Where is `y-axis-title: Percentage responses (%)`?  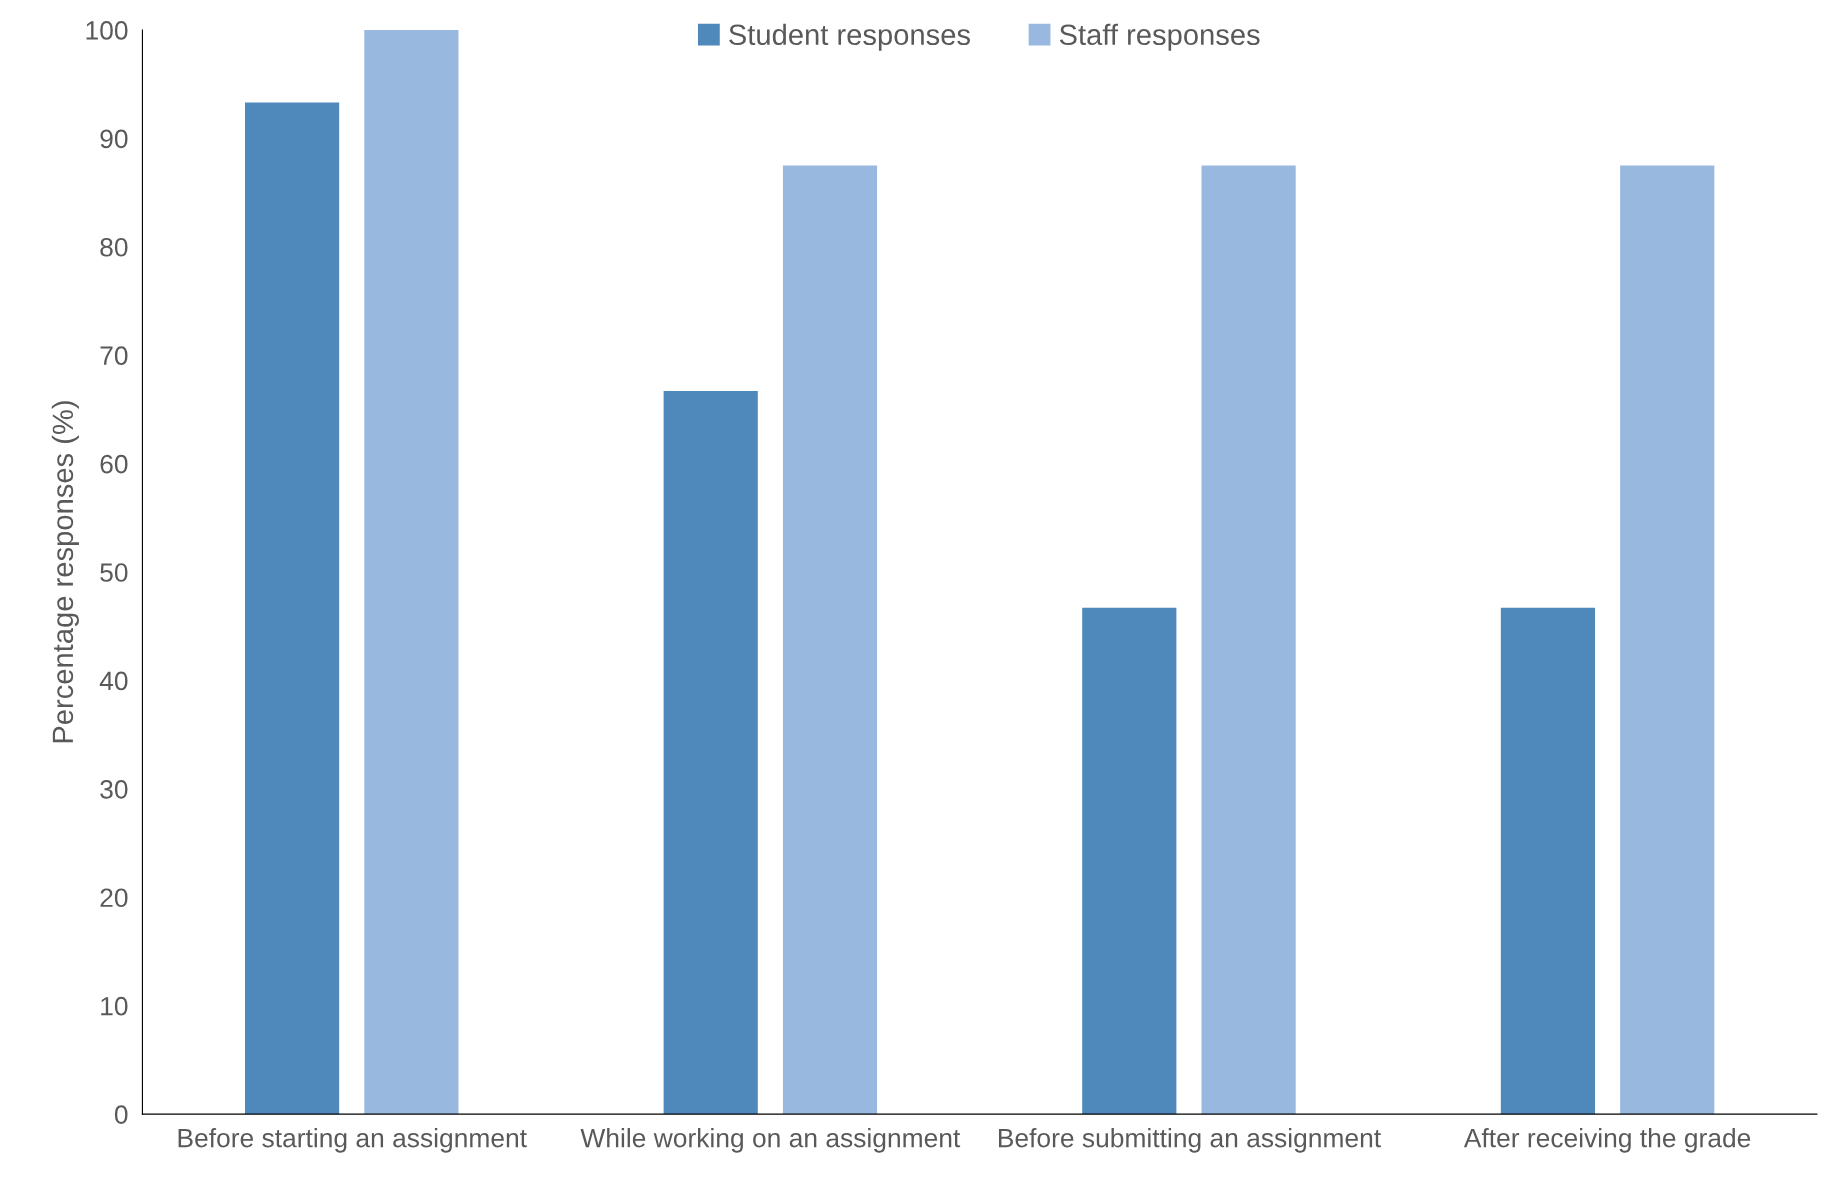
y-axis-title: Percentage responses (%) is located at coordinates (65, 572).